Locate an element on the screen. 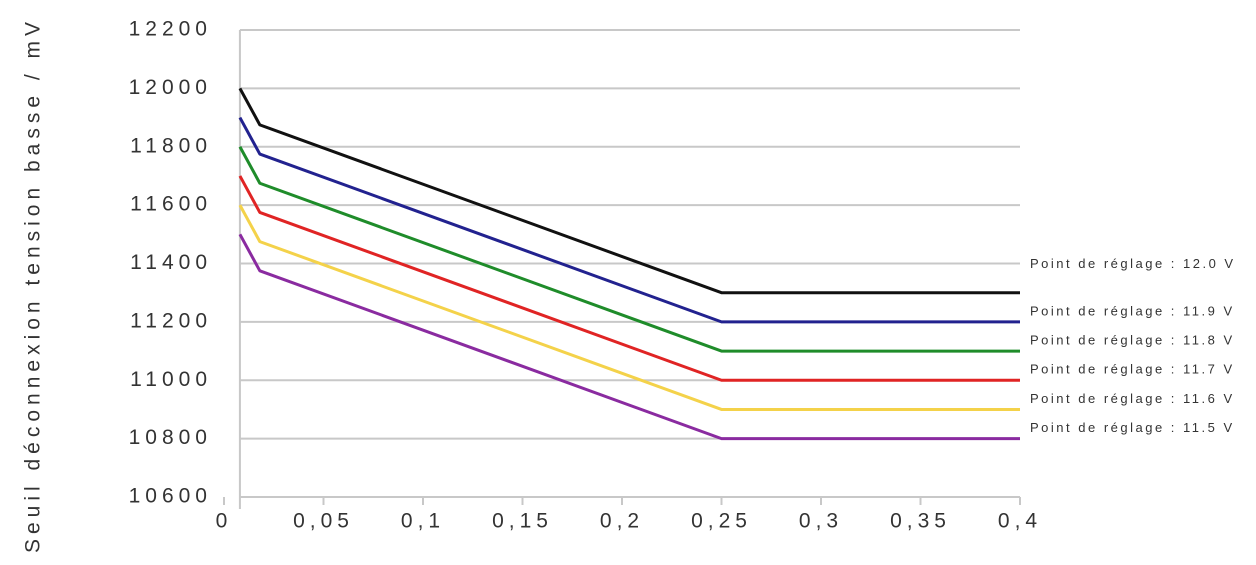 This screenshot has width=1256, height=565. y-tick-label: 10800 is located at coordinates (170, 437).